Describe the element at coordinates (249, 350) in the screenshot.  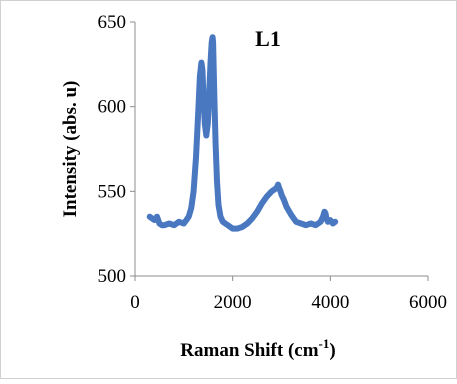
I see `x-axis-title-main: Raman Shift (cm` at that location.